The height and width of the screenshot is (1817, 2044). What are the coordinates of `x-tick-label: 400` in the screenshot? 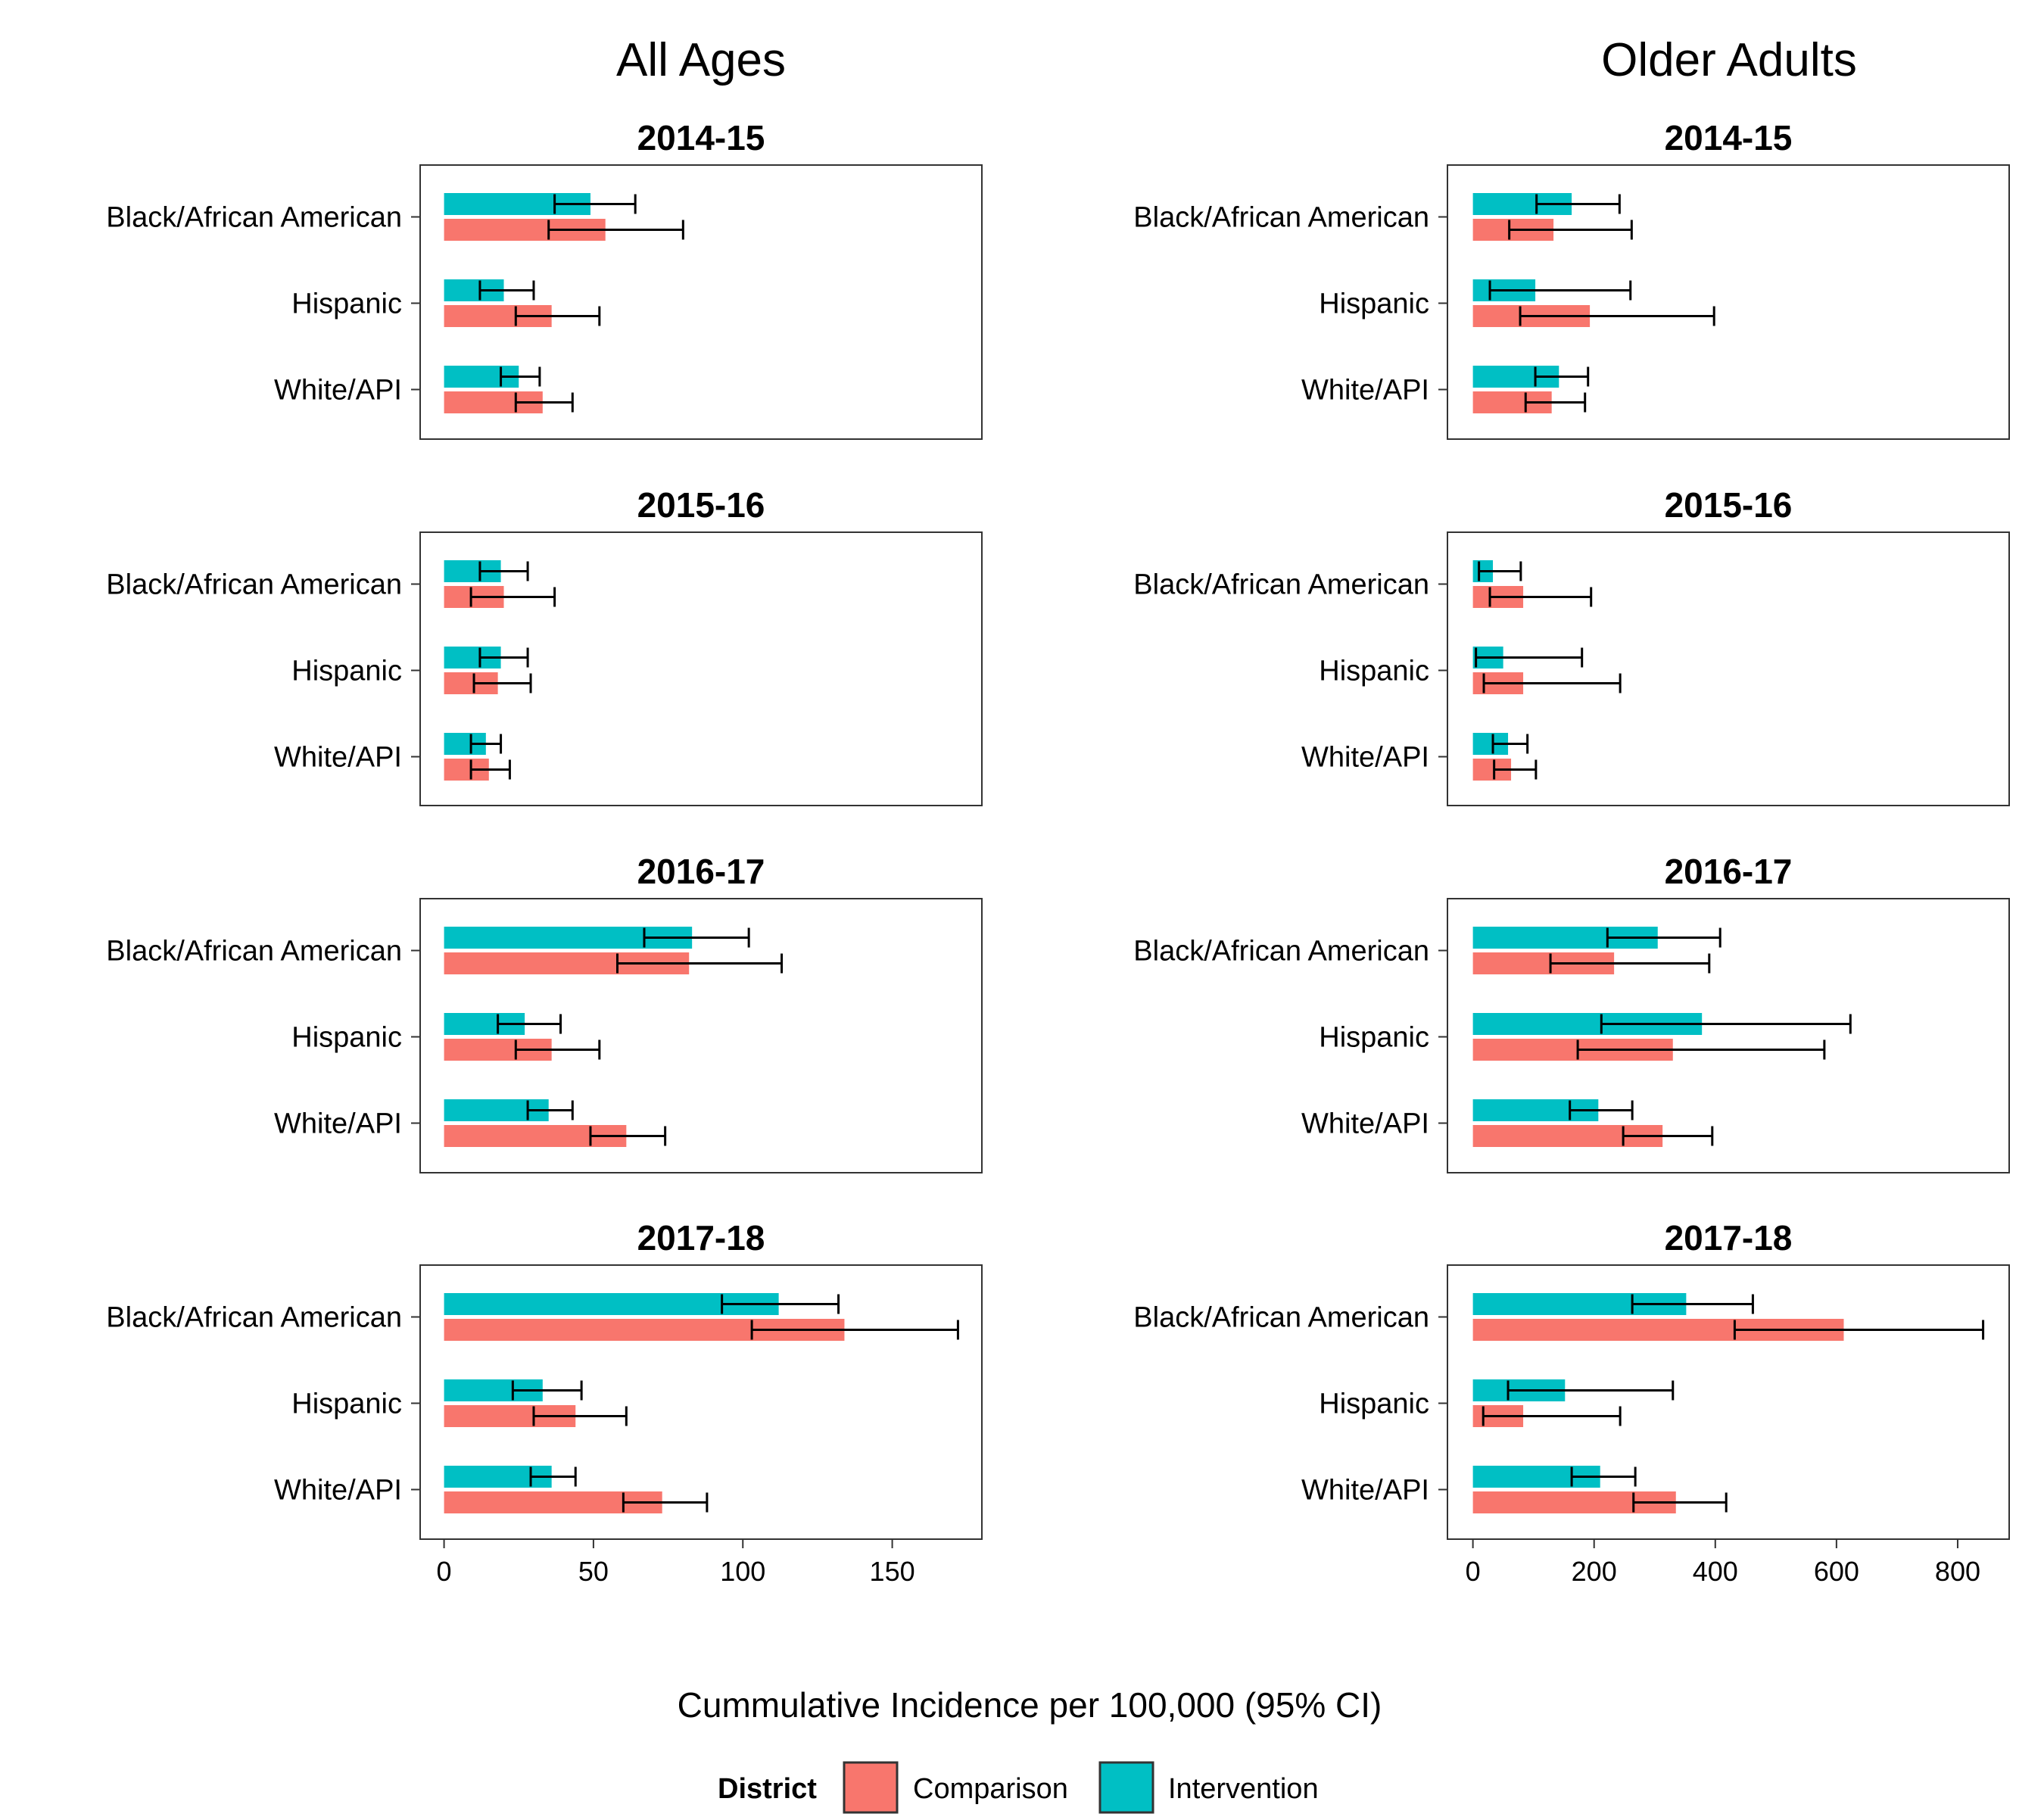 It's located at (1715, 1571).